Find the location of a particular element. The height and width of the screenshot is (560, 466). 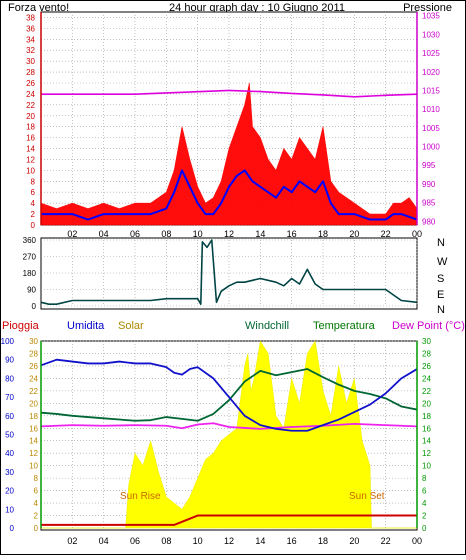

temperature-tick-label: 4 is located at coordinates (424, 503).